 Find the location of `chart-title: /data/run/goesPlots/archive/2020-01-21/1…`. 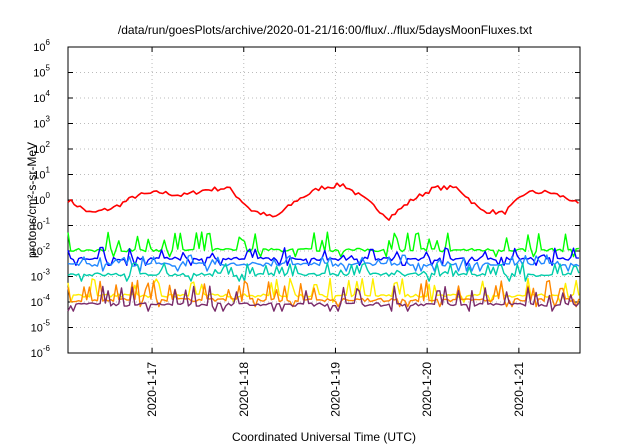

chart-title: /data/run/goesPlots/archive/2020-01-21/1… is located at coordinates (325, 30).